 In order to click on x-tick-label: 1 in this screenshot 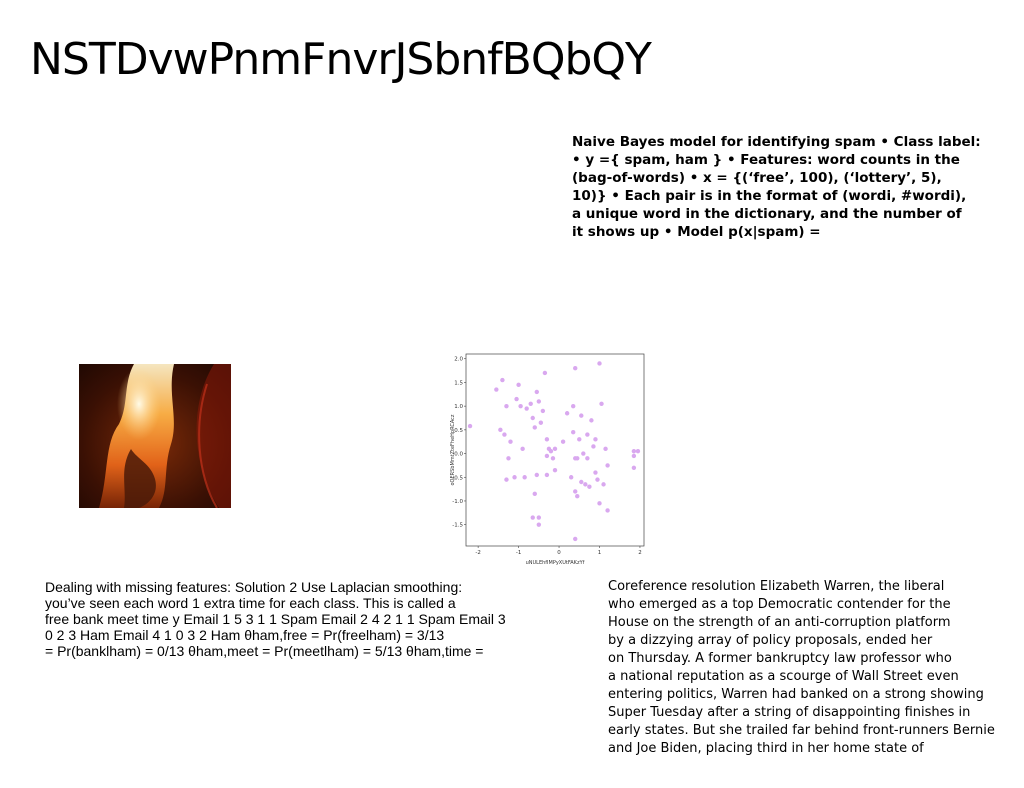, I will do `click(600, 553)`.